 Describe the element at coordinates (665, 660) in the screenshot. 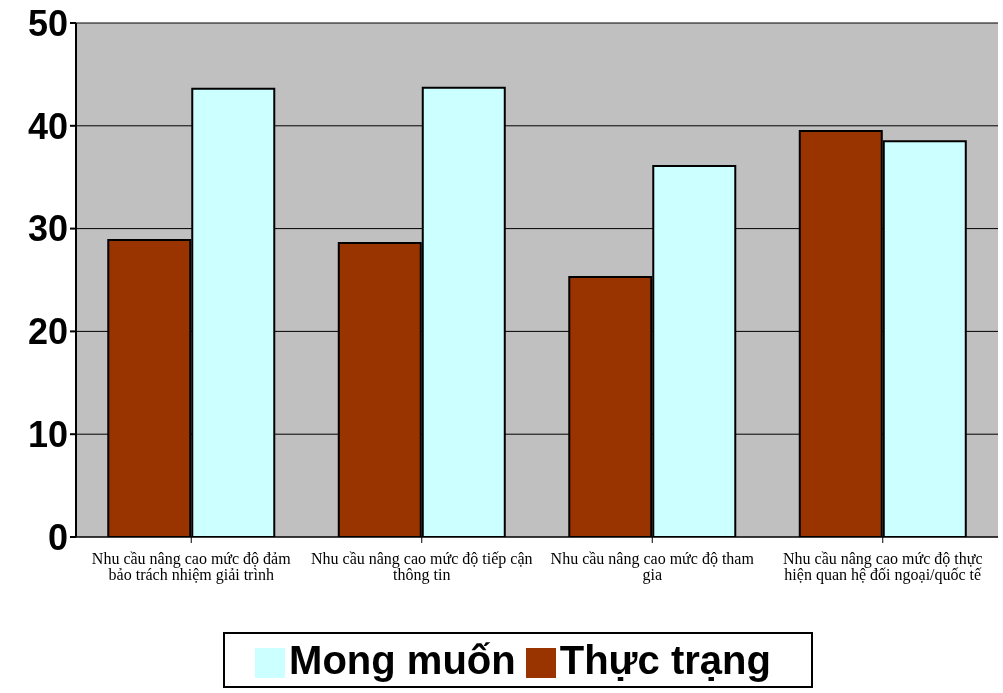

I see `legend-label: Thực trạng` at that location.